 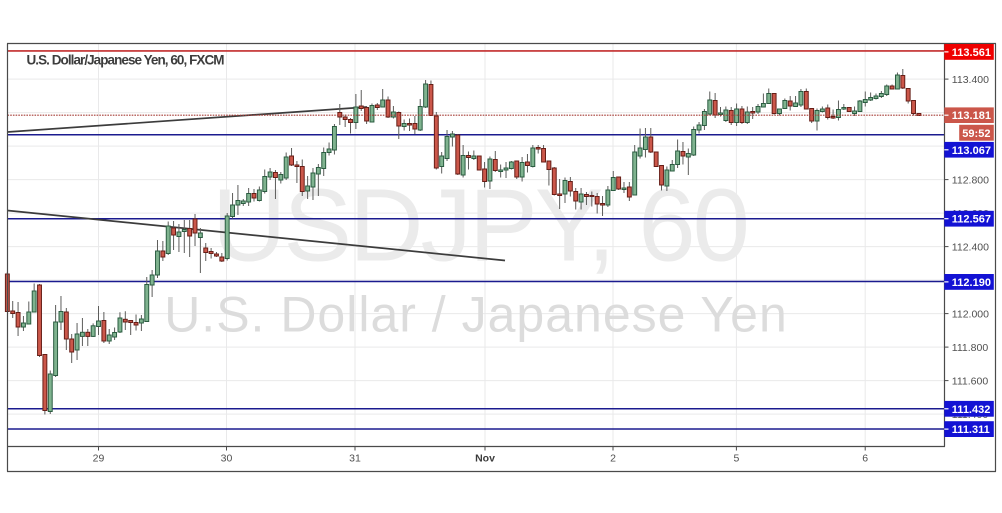 I want to click on svg-text: 112.800, so click(x=970, y=181).